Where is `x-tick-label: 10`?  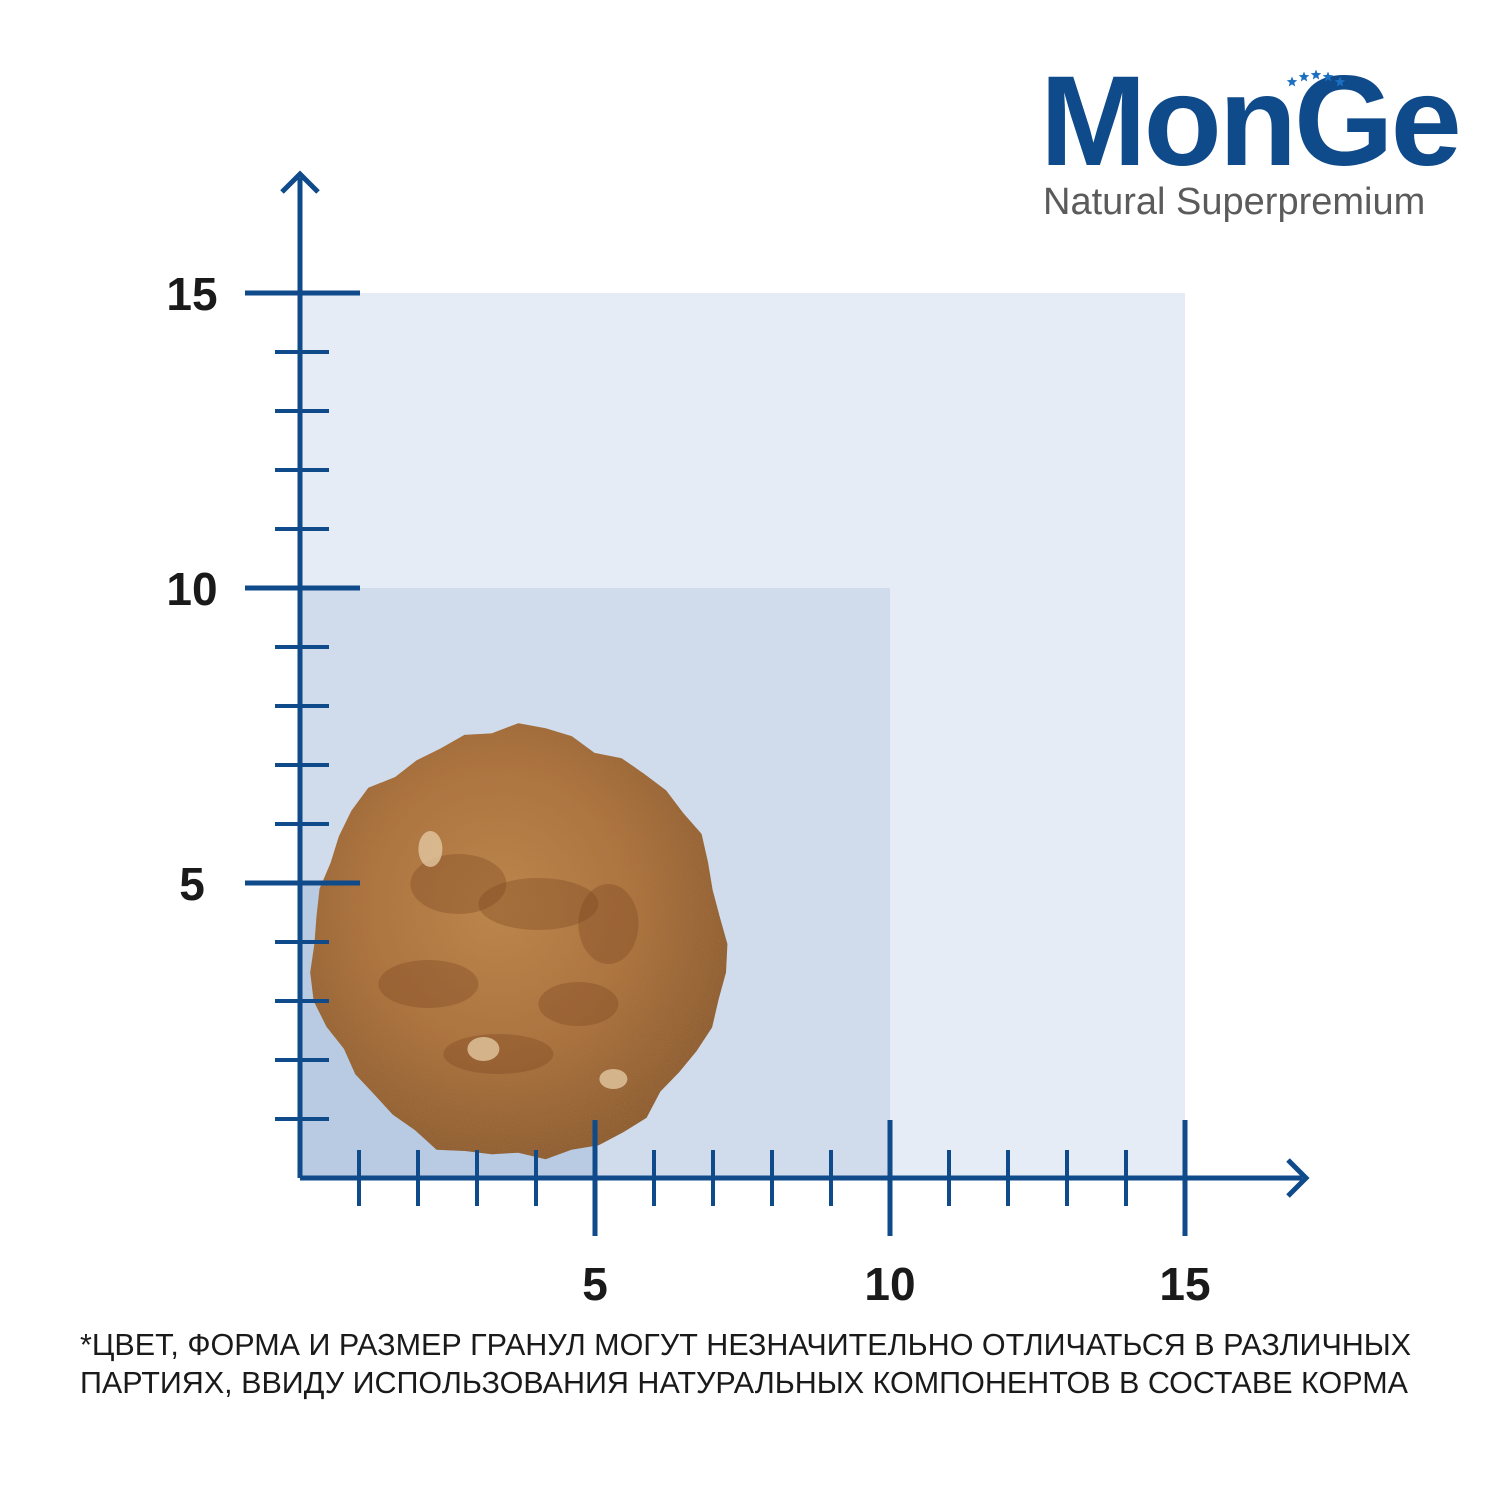
x-tick-label: 10 is located at coordinates (889, 1284).